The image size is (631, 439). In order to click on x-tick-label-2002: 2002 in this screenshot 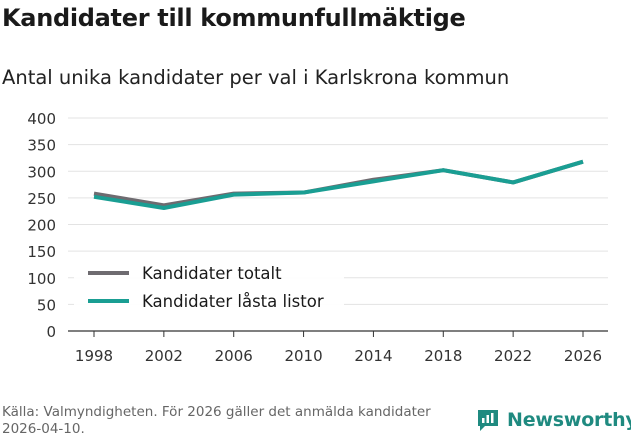, I will do `click(164, 356)`.